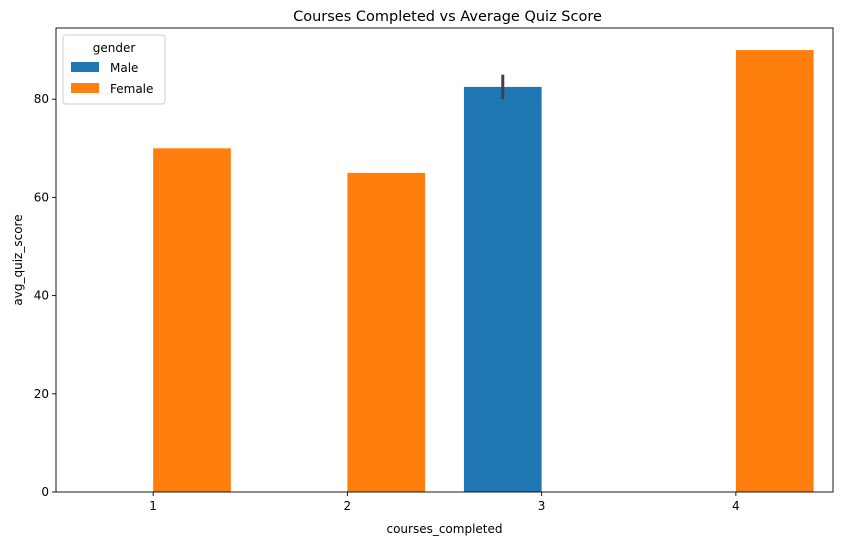  I want to click on y-axis: 0 20 40 60 80, so click(45, 295).